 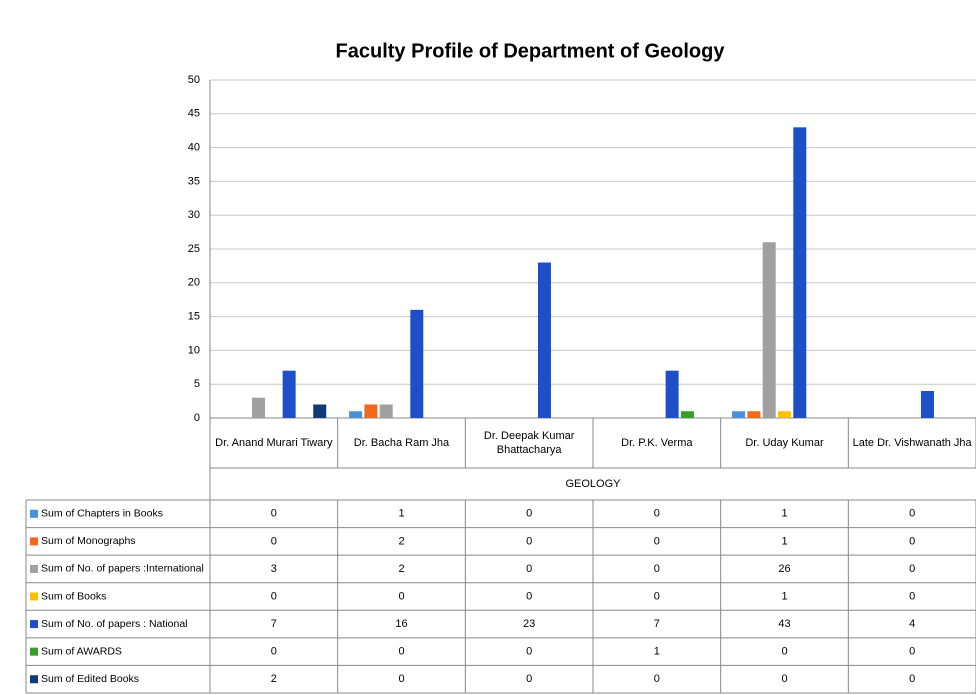 What do you see at coordinates (114, 624) in the screenshot?
I see `legend-label: Sum of No. of papers : National` at bounding box center [114, 624].